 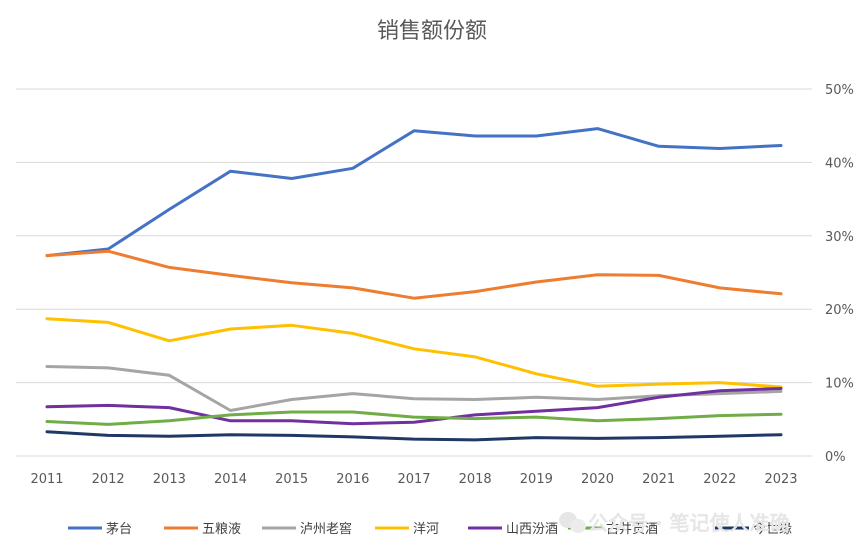 What do you see at coordinates (414, 353) in the screenshot?
I see `series-line-洋河` at bounding box center [414, 353].